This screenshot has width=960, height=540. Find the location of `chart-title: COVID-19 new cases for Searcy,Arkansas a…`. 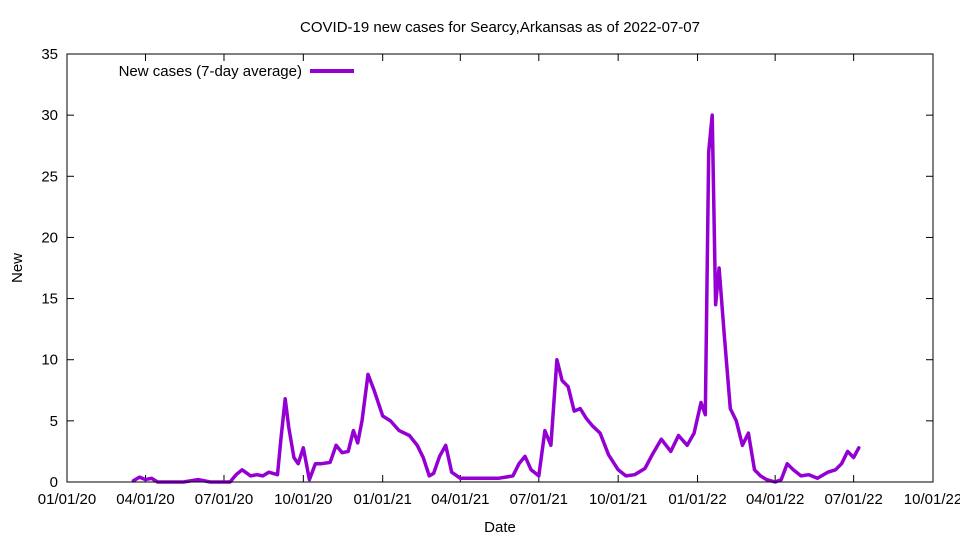

chart-title: COVID-19 new cases for Searcy,Arkansas a… is located at coordinates (500, 27).